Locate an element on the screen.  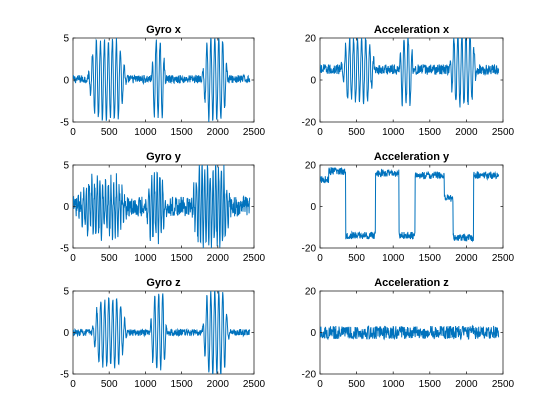
subplot-title: Gyro x is located at coordinates (164, 30).